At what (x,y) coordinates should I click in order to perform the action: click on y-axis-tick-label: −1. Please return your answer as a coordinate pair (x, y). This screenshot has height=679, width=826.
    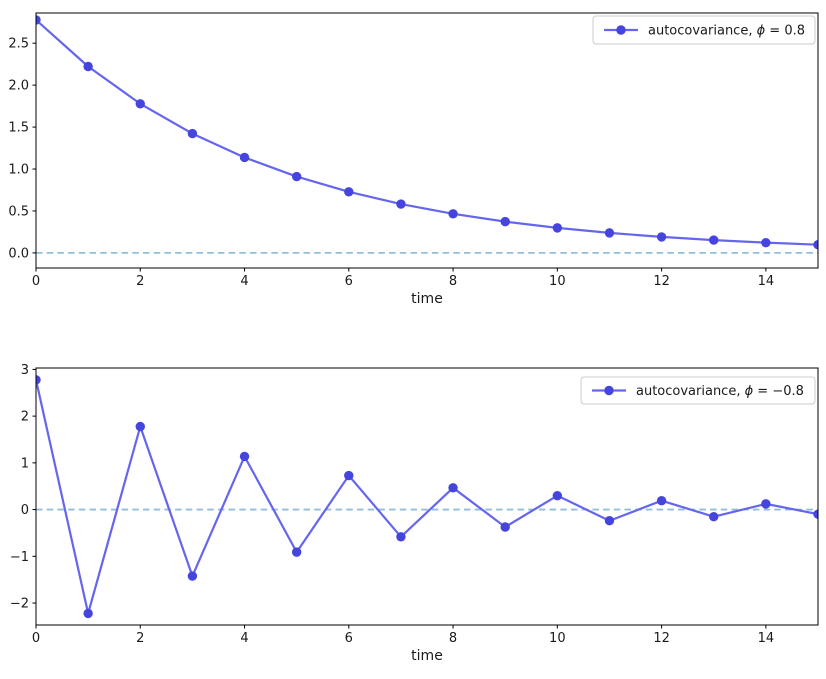
    Looking at the image, I should click on (19, 557).